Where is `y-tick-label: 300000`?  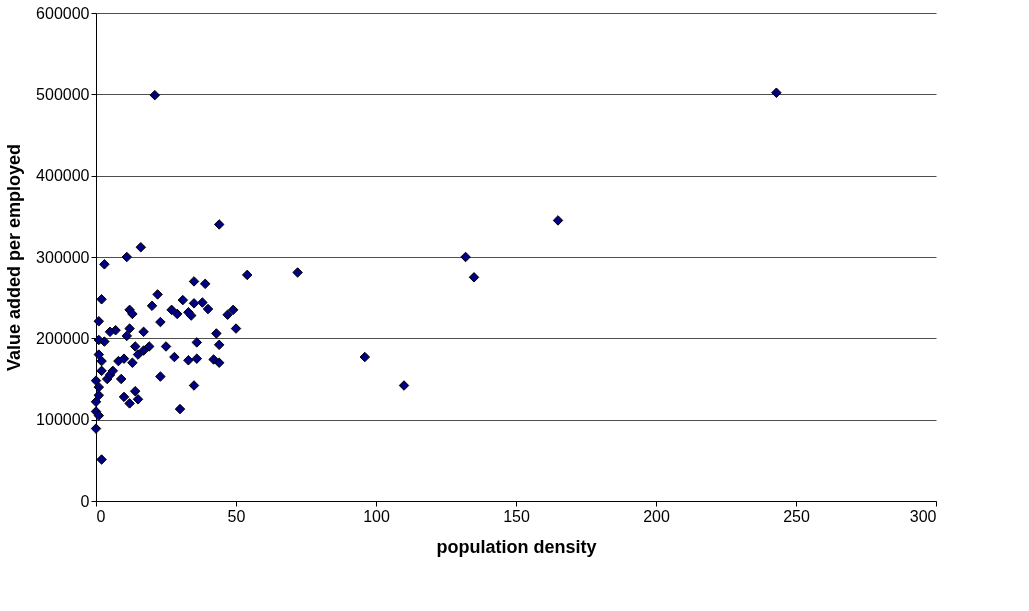
y-tick-label: 300000 is located at coordinates (63, 257).